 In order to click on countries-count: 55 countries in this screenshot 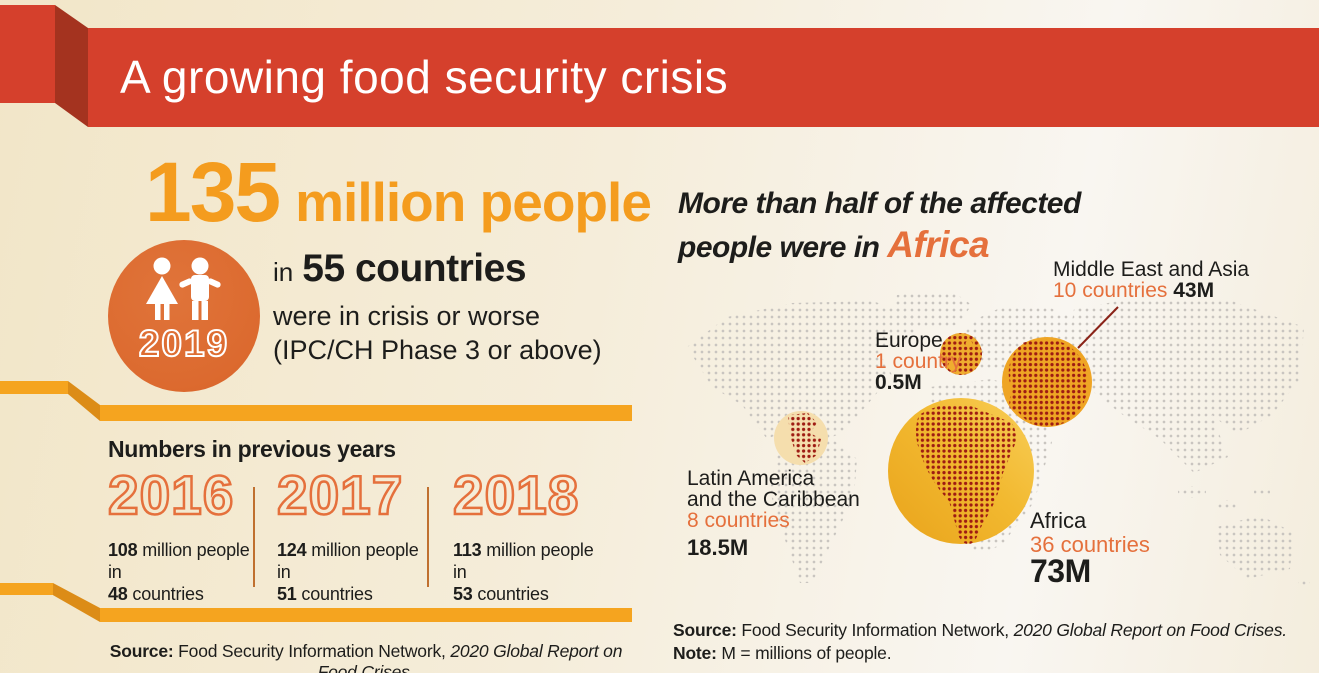, I will do `click(414, 268)`.